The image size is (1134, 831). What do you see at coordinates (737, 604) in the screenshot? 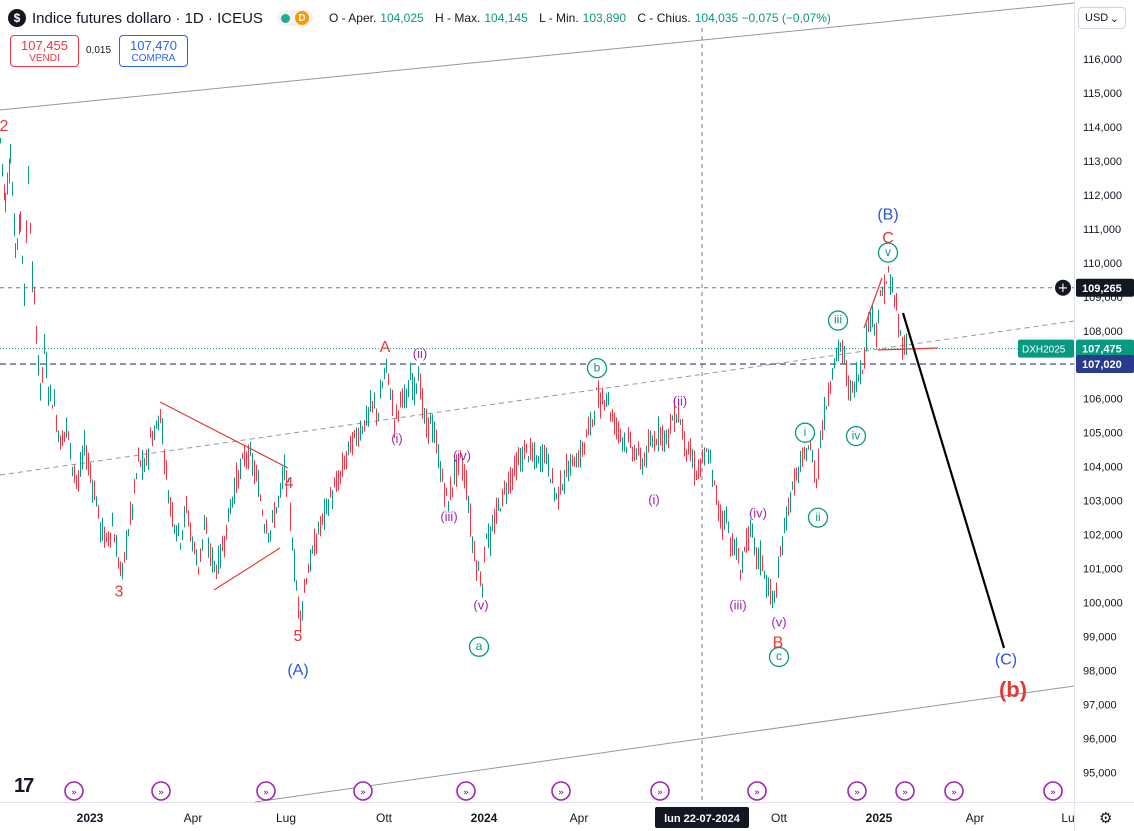
I see `wave-label-purple: (iii)` at bounding box center [737, 604].